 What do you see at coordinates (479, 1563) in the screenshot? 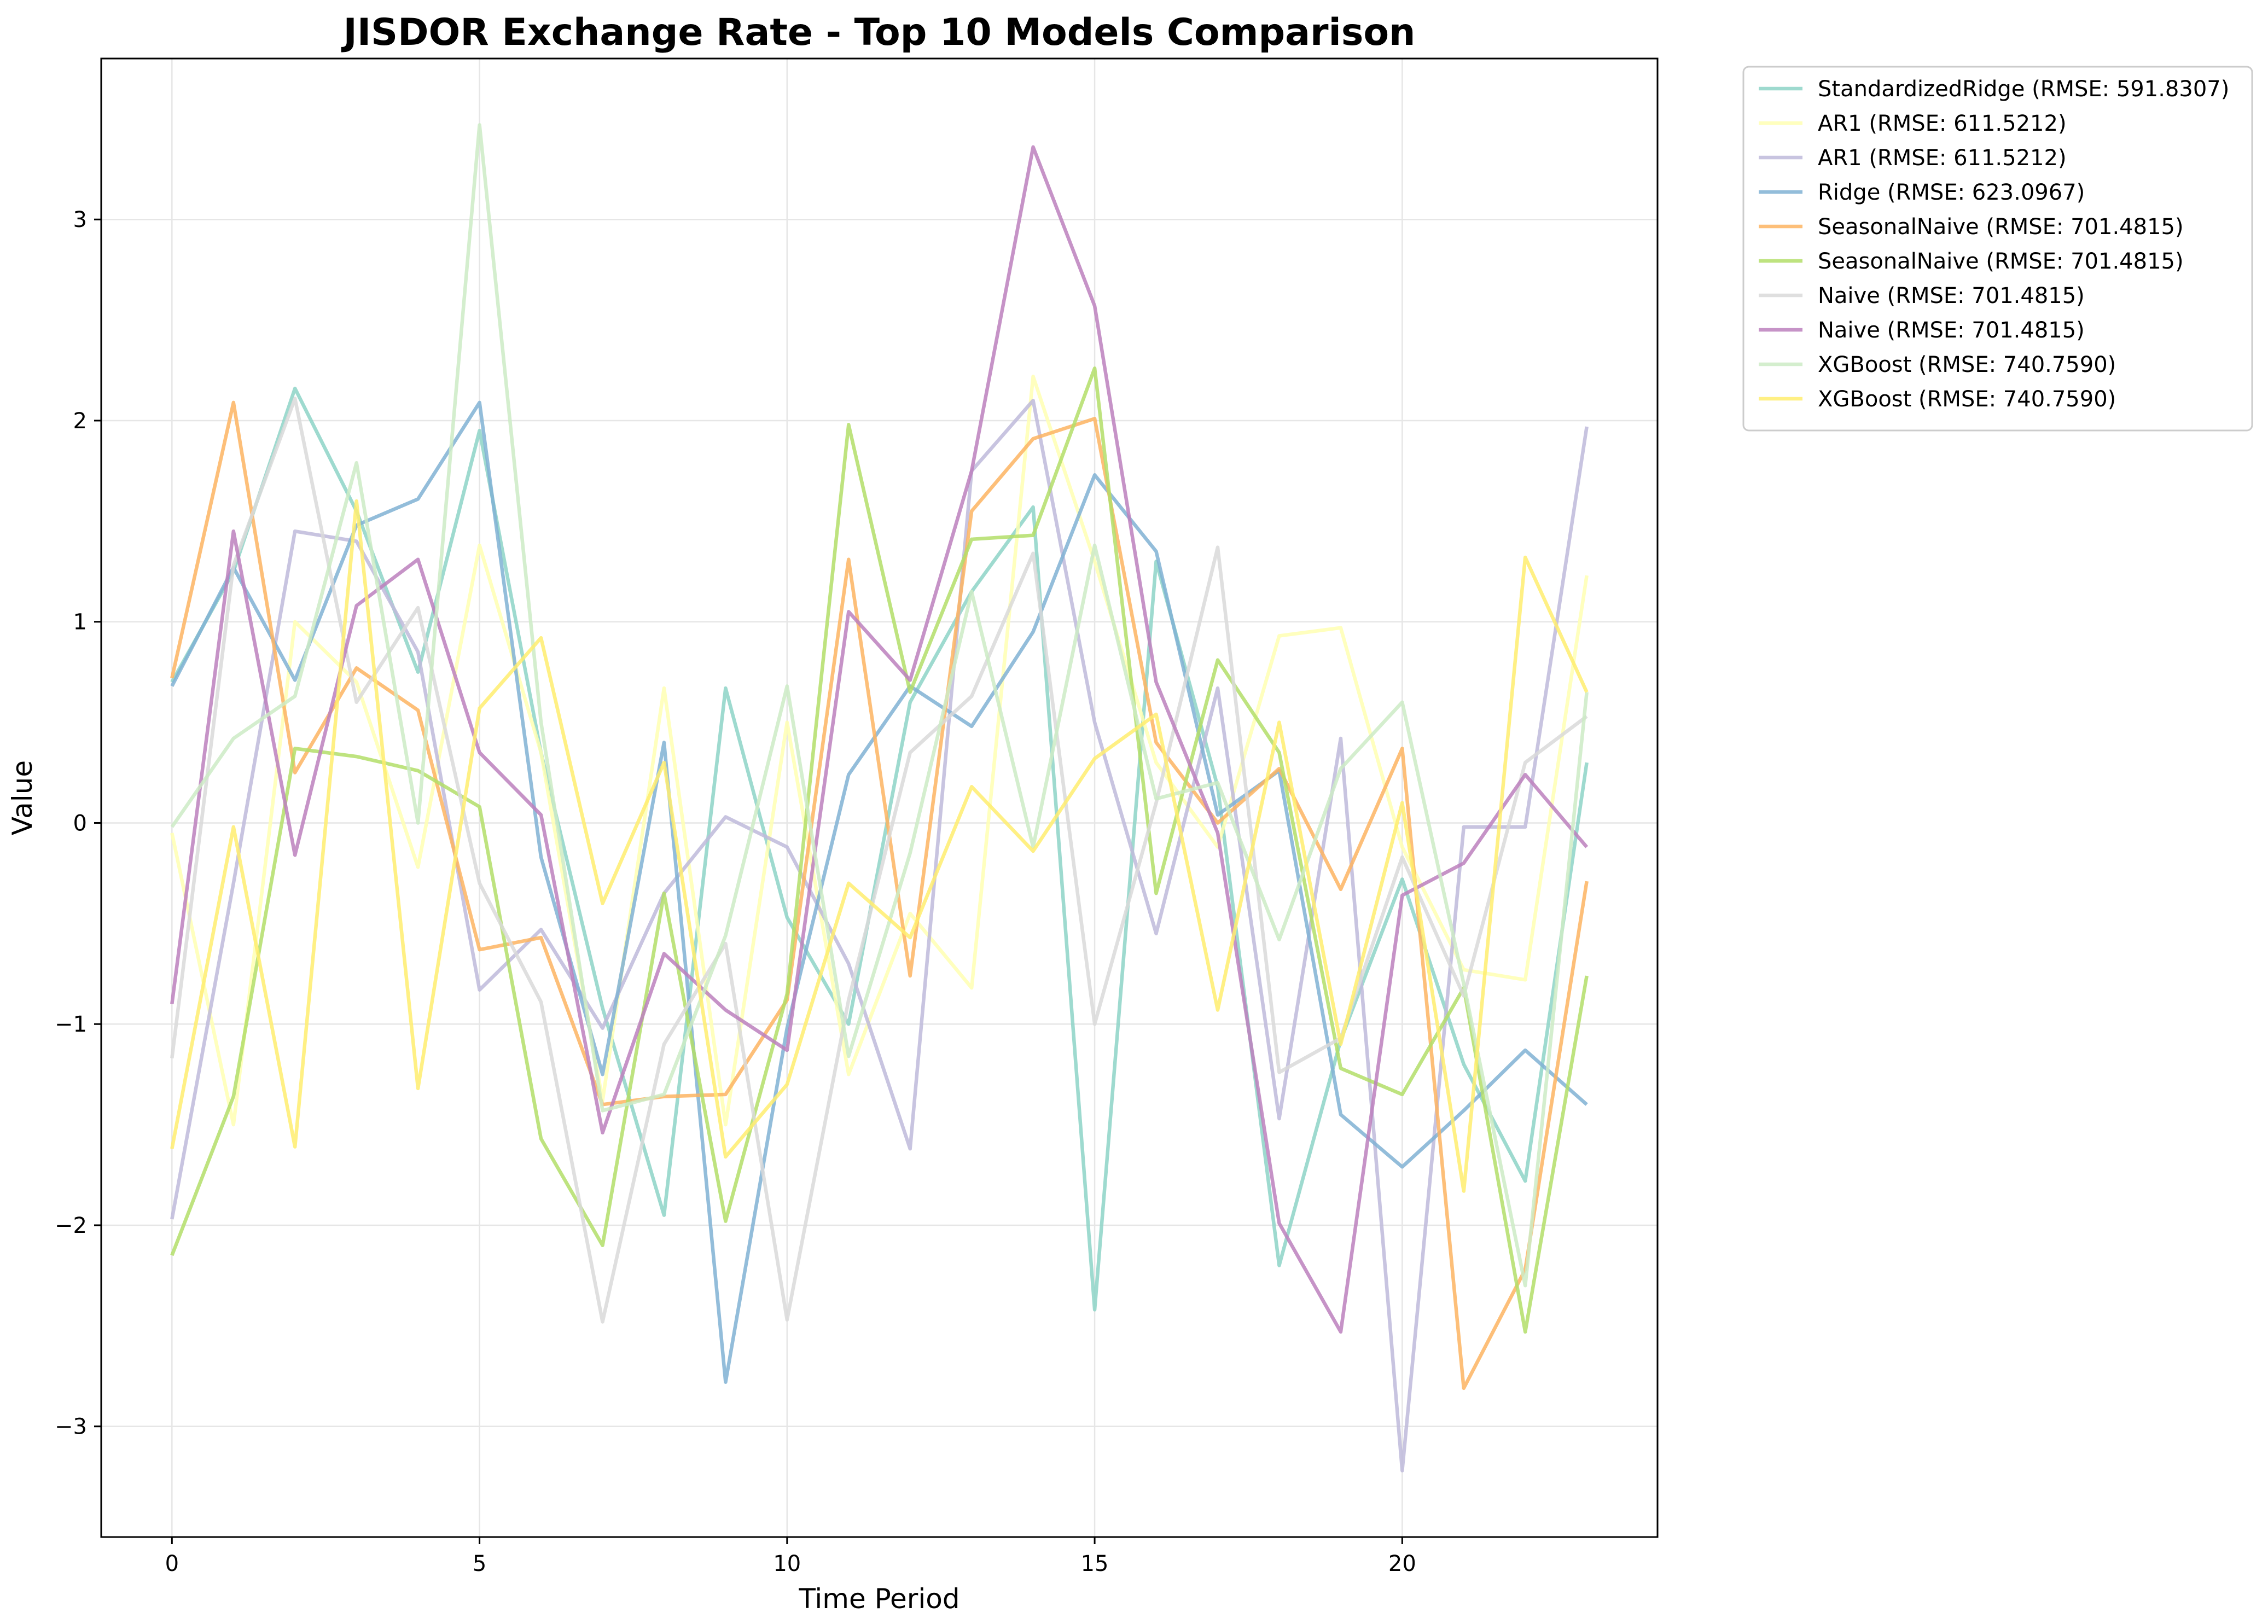
I see `x-tick-label: 5` at bounding box center [479, 1563].